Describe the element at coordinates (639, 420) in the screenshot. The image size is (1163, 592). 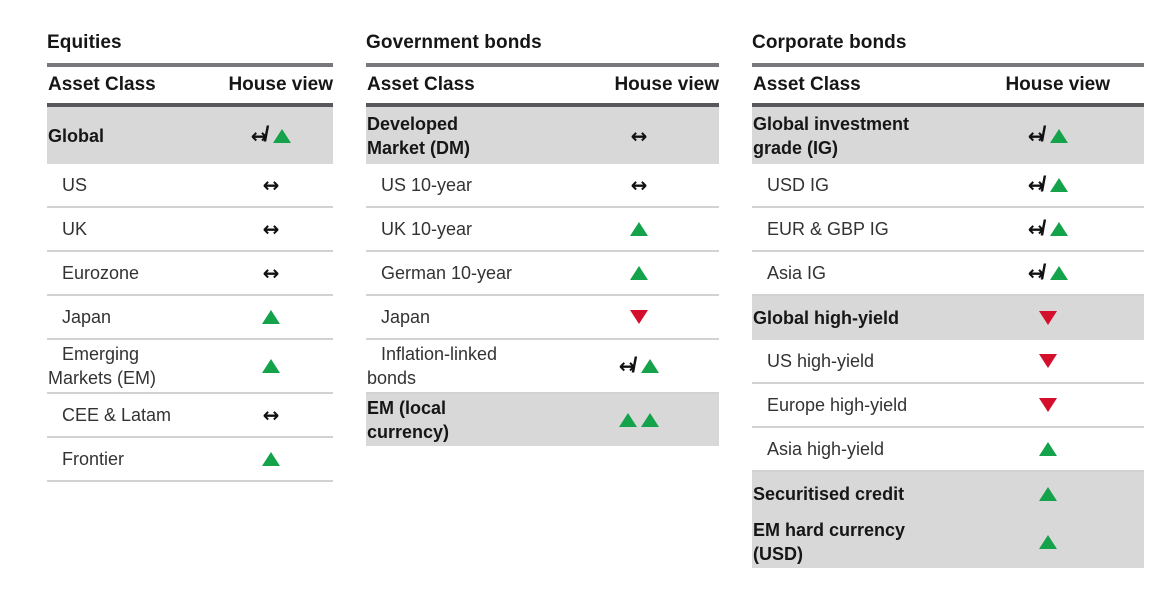
I see `house-view-double-up-icon` at that location.